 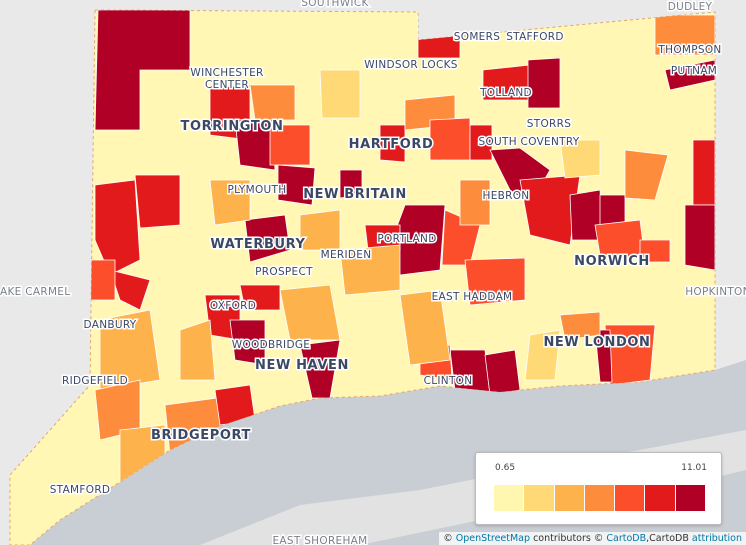 I want to click on place-label: WINCHESTER, so click(x=226, y=73).